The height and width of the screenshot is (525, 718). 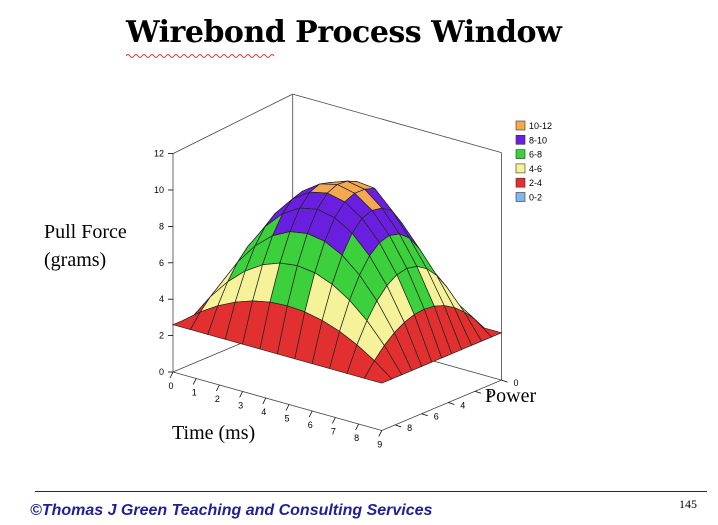 I want to click on y-tick-label: 0, so click(x=516, y=383).